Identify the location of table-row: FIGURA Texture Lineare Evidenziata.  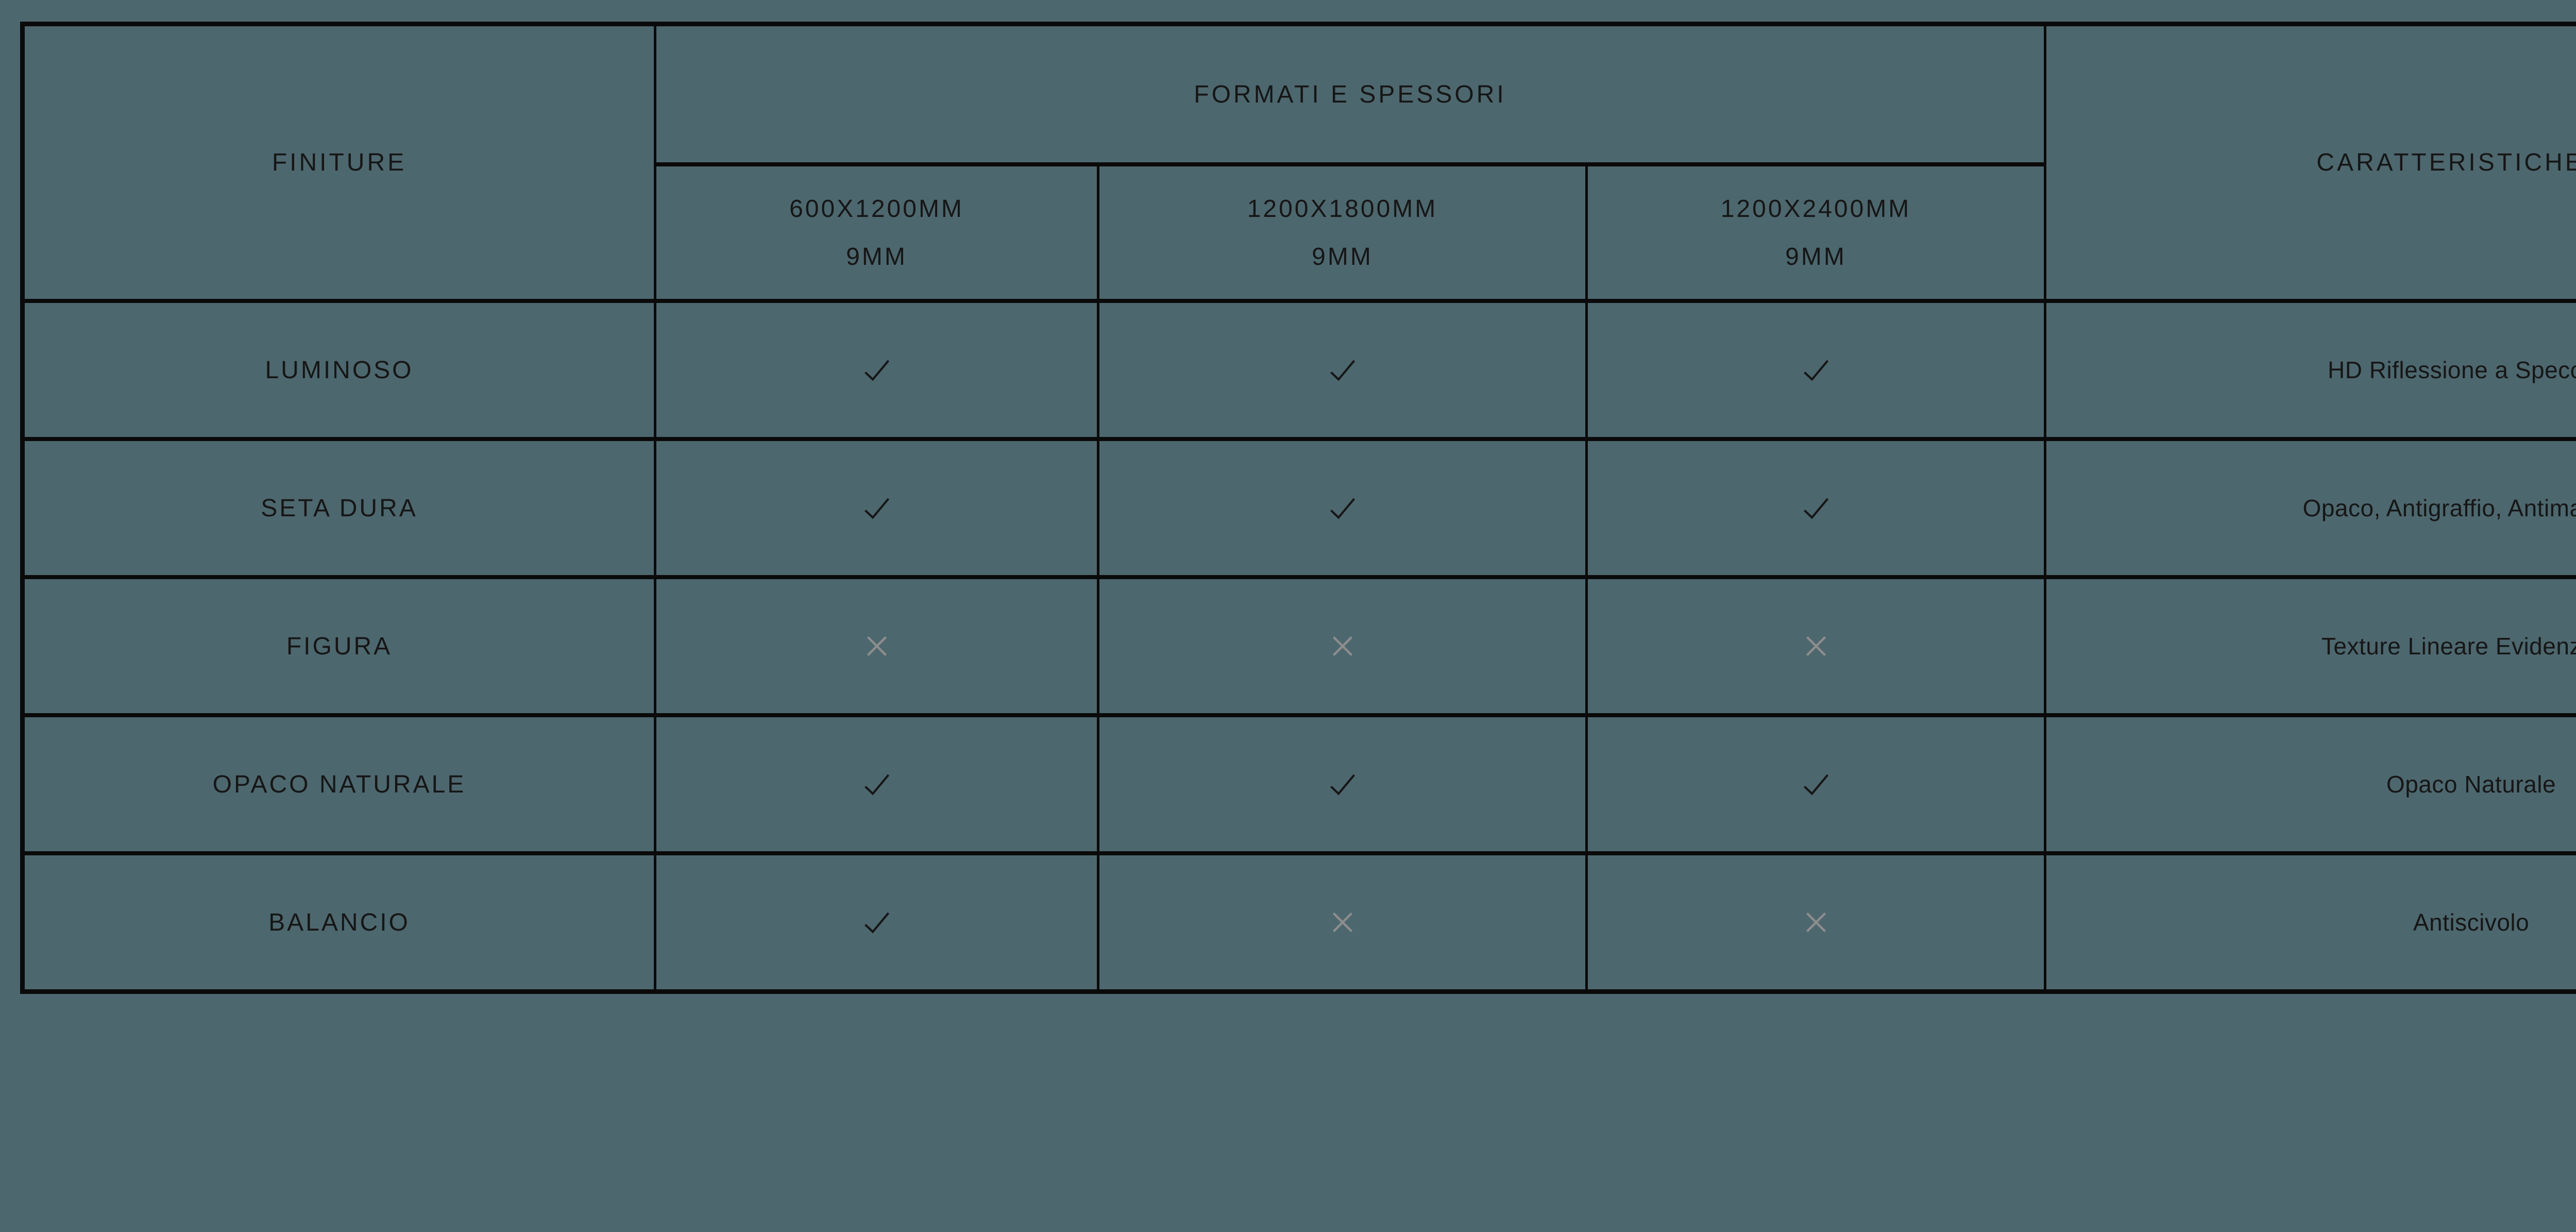
(1299, 646).